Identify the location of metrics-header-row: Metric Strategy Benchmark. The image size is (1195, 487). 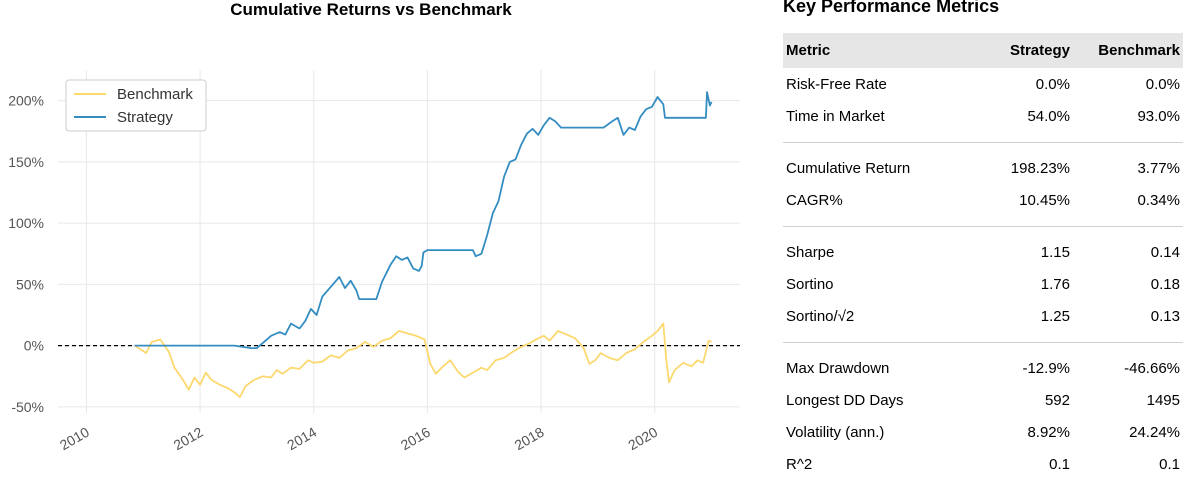
(983, 50).